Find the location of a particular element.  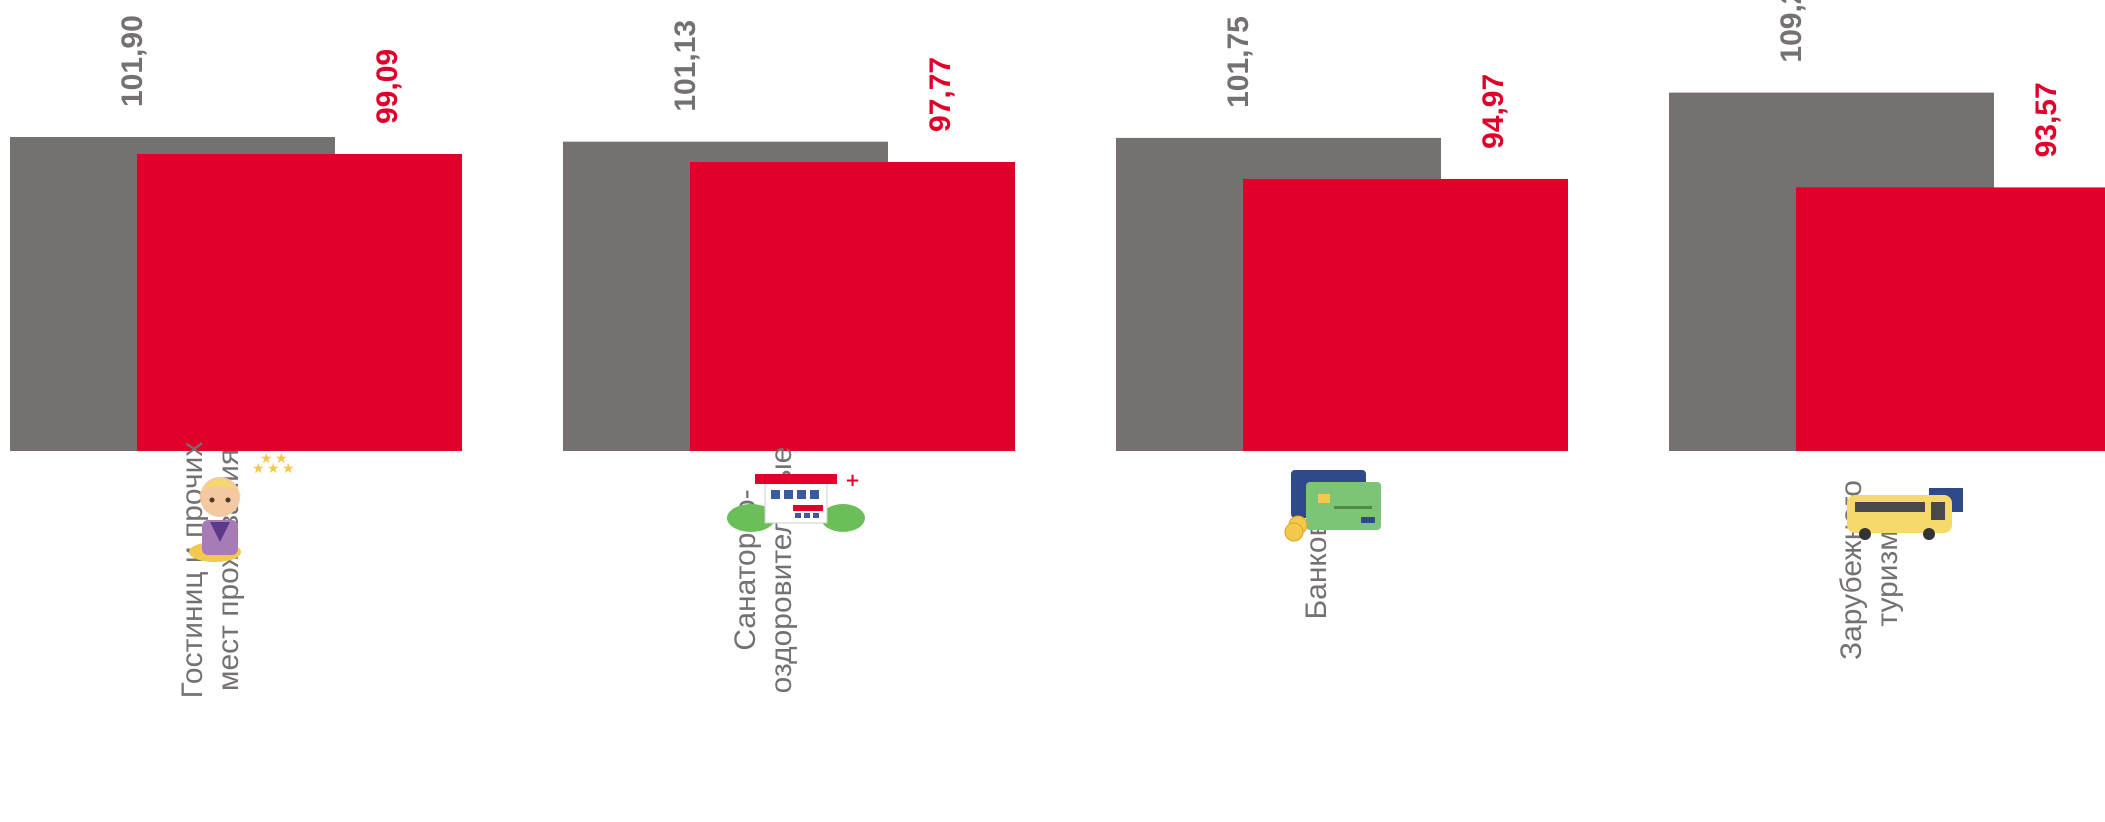

data-label: 93,57 is located at coordinates (2046, 119).